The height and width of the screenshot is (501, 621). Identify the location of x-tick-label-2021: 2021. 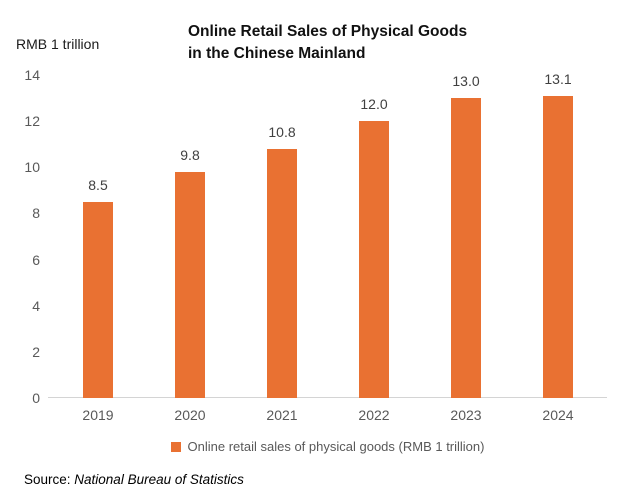
(282, 415).